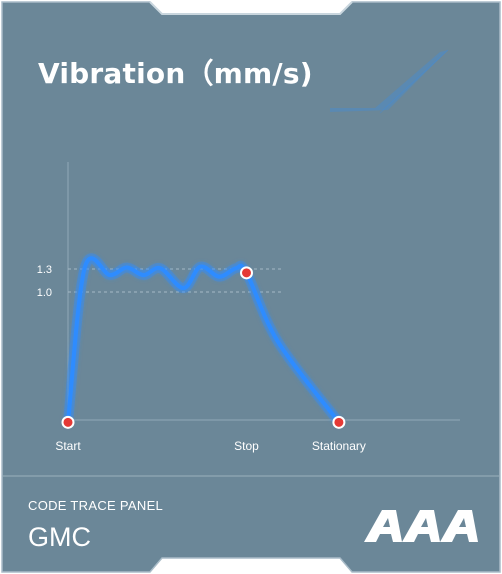 The height and width of the screenshot is (574, 502). What do you see at coordinates (175, 73) in the screenshot?
I see `panel-title: Vibration（mm/s)` at bounding box center [175, 73].